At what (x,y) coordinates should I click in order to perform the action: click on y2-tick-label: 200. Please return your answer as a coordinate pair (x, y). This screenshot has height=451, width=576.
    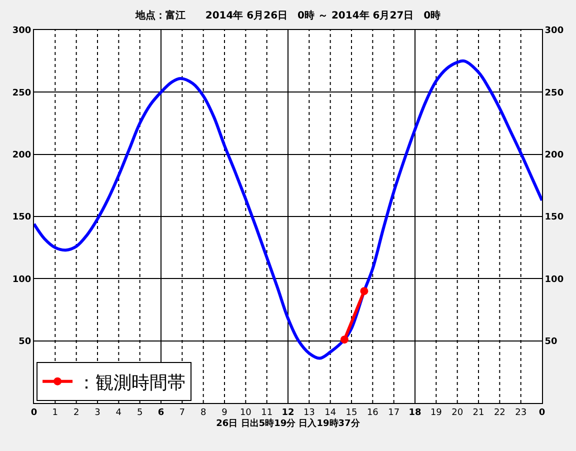
    Looking at the image, I should click on (554, 155).